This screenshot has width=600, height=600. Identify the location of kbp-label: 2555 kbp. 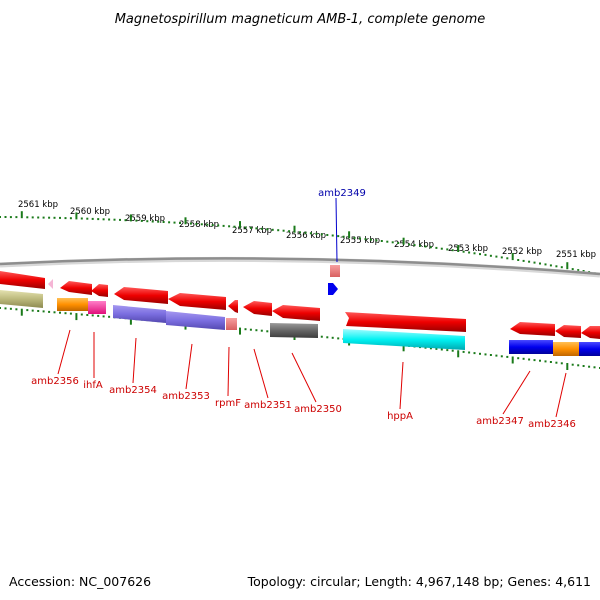
(360, 241).